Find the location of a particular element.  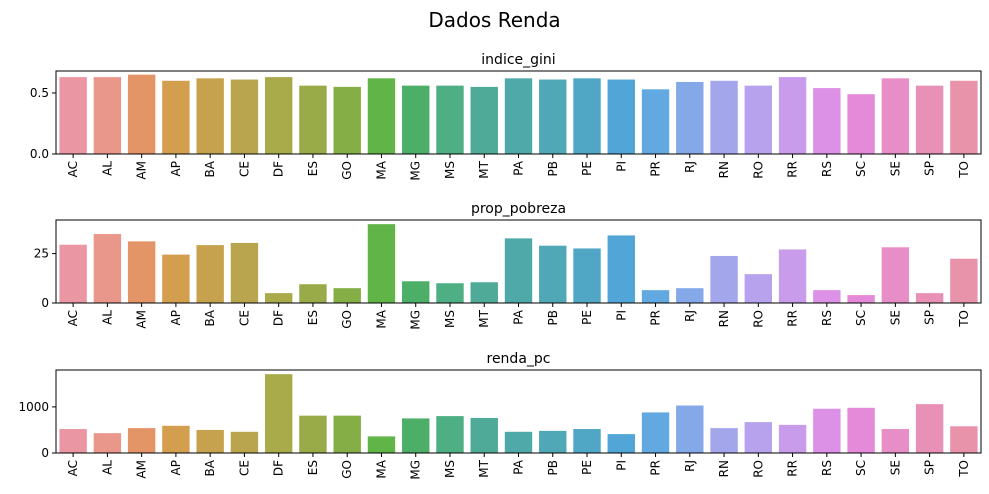

bar-ms is located at coordinates (450, 293).